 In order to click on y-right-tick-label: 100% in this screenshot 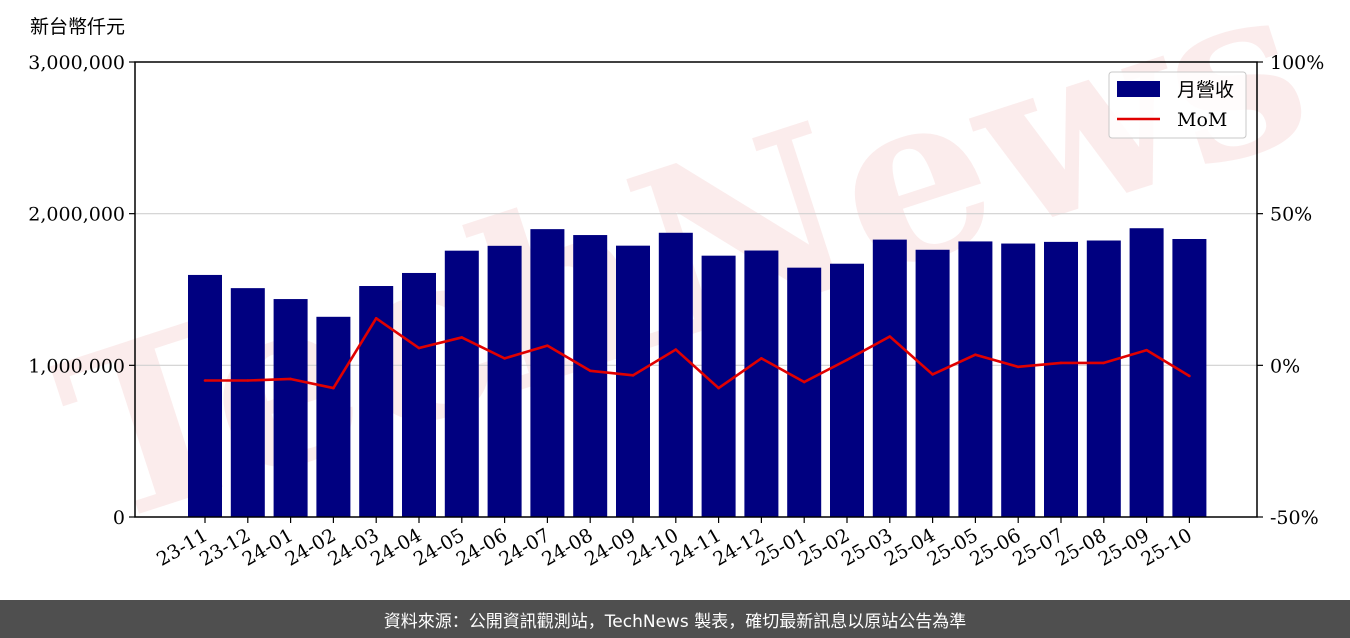, I will do `click(1297, 63)`.